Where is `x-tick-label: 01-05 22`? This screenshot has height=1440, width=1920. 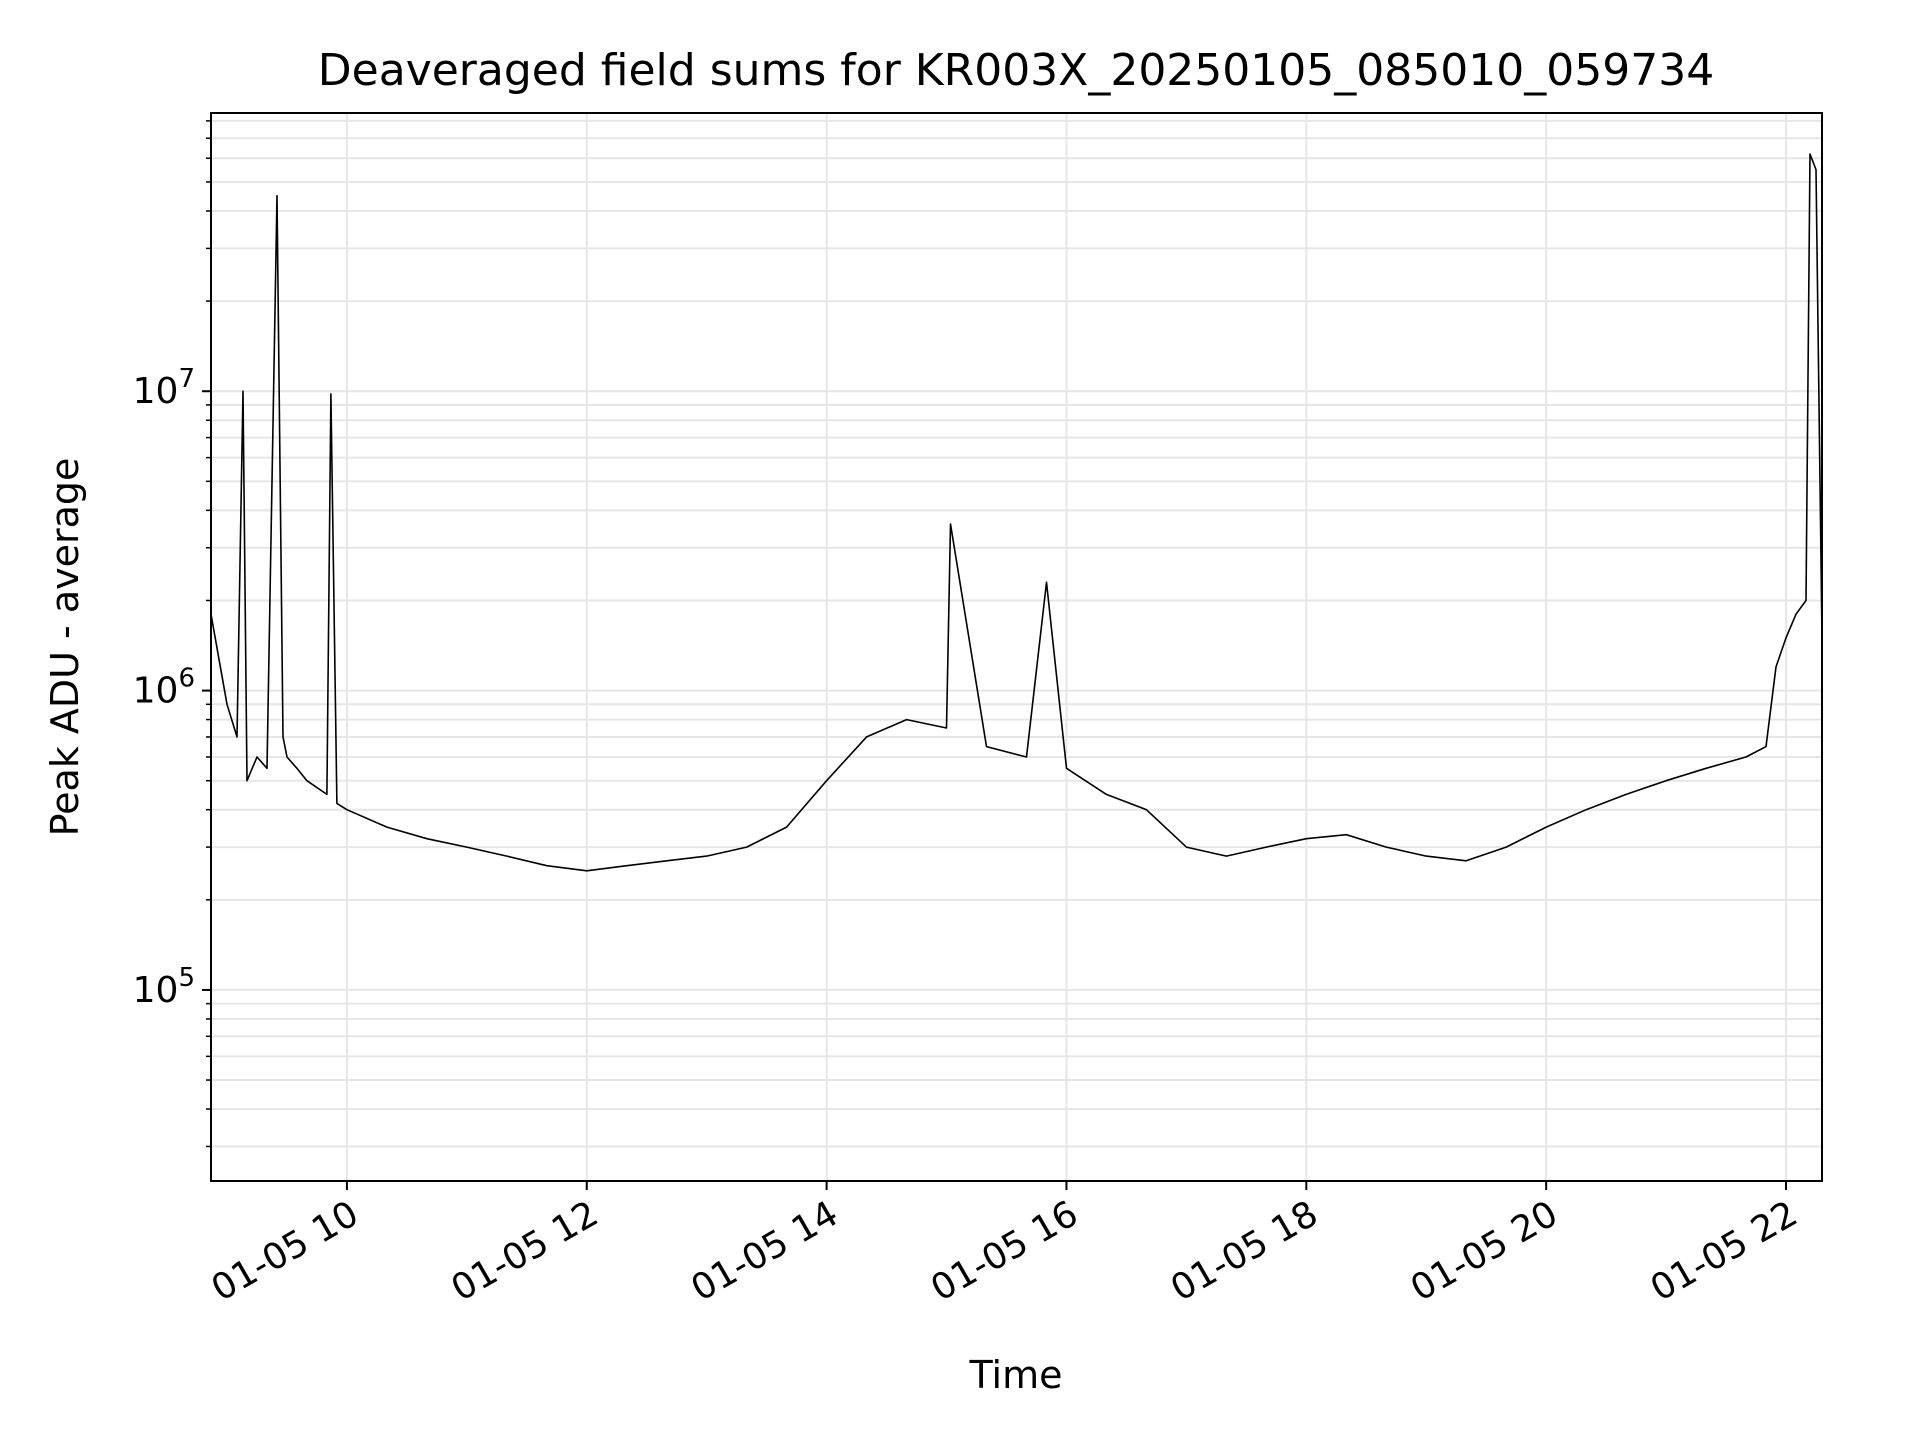
x-tick-label: 01-05 22 is located at coordinates (1724, 1251).